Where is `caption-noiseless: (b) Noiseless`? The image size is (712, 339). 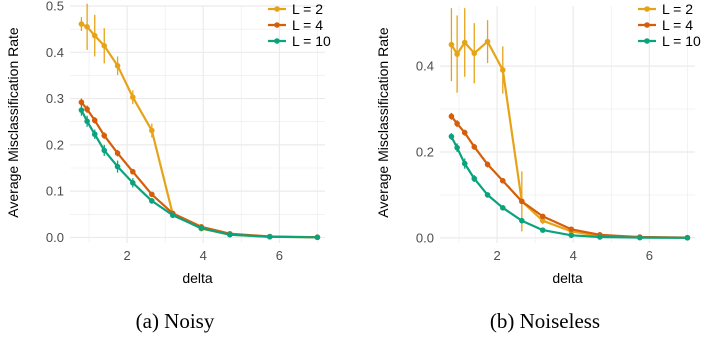 caption-noiseless: (b) Noiseless is located at coordinates (545, 321).